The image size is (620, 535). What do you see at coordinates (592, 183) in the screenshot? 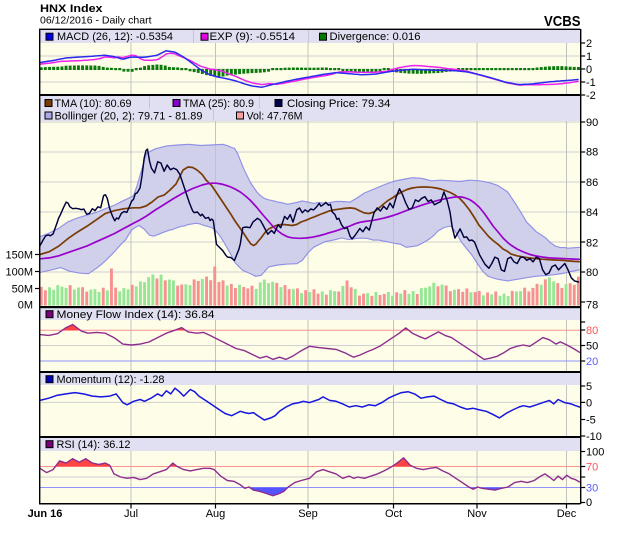
I see `svg-text: 86` at bounding box center [592, 183].